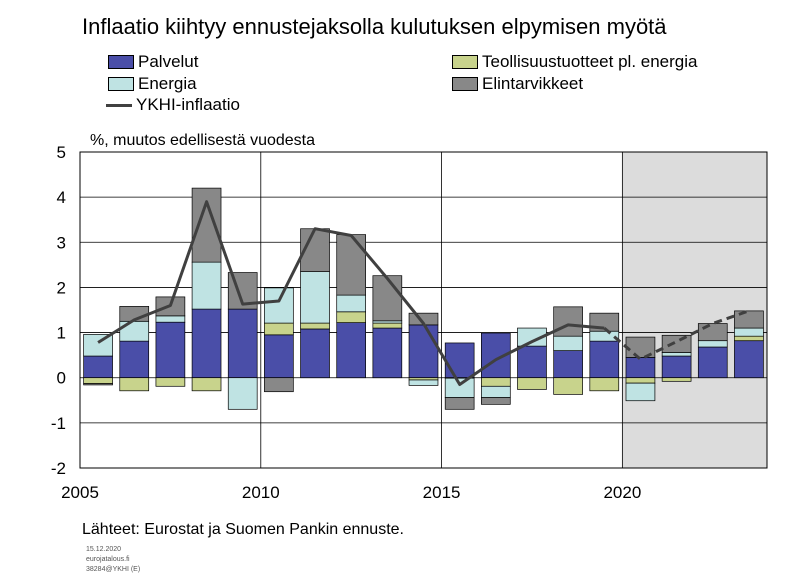  Describe the element at coordinates (61, 333) in the screenshot. I see `y-tick-label: 1` at that location.